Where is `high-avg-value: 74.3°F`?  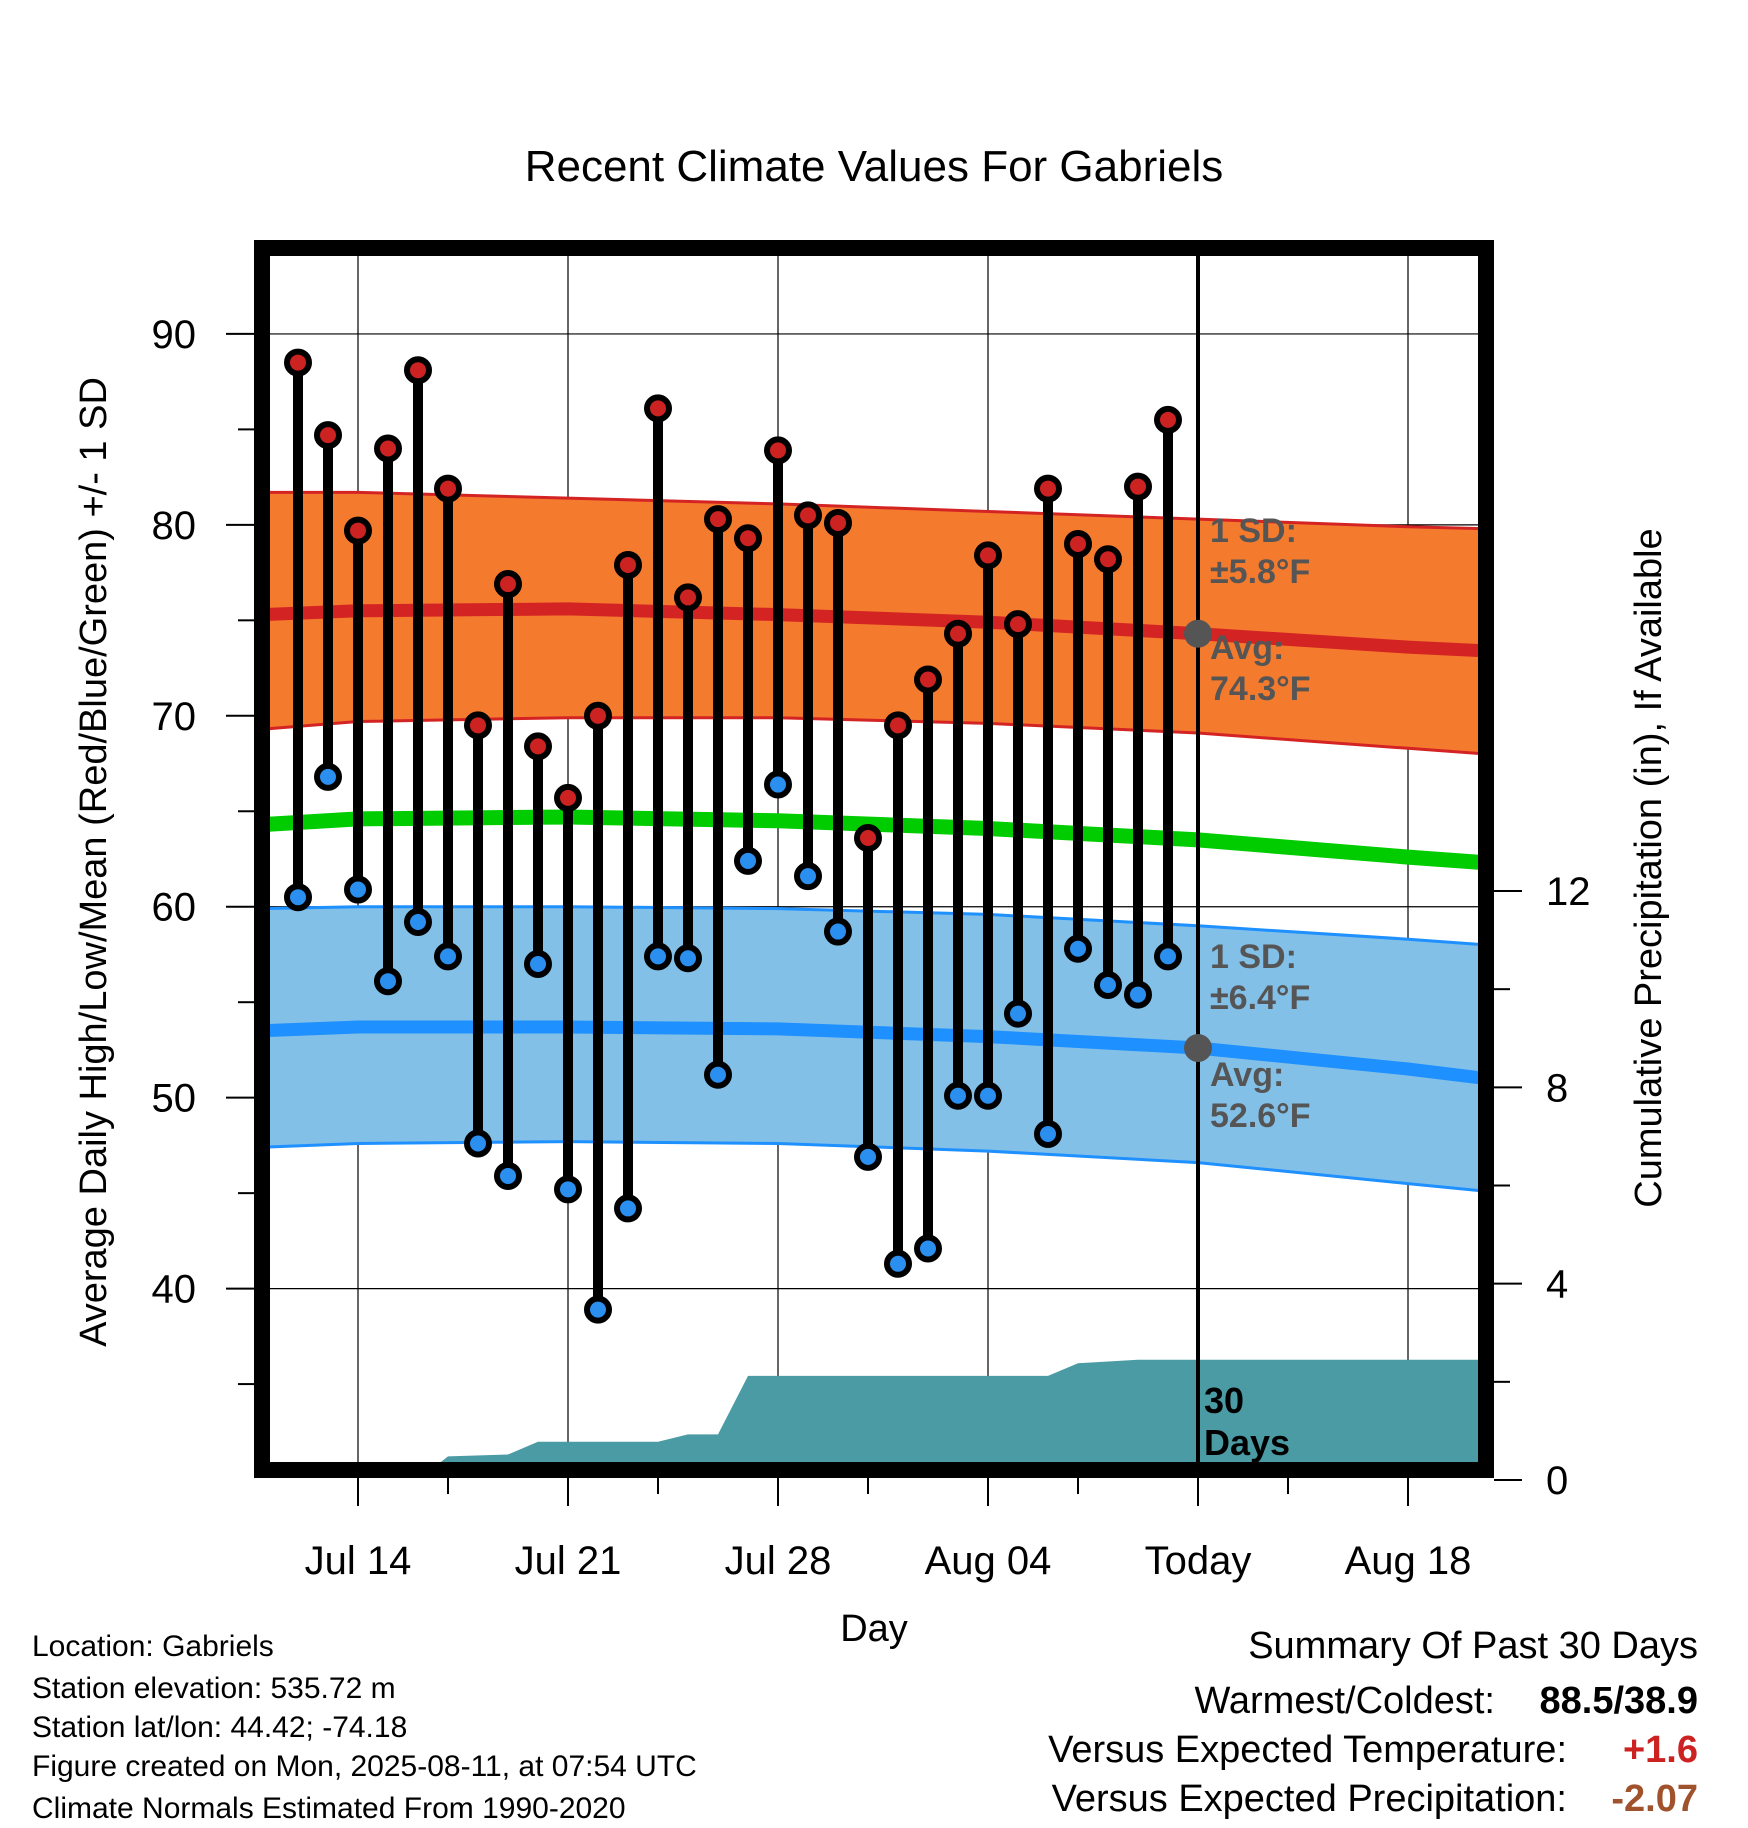
high-avg-value: 74.3°F is located at coordinates (1260, 689).